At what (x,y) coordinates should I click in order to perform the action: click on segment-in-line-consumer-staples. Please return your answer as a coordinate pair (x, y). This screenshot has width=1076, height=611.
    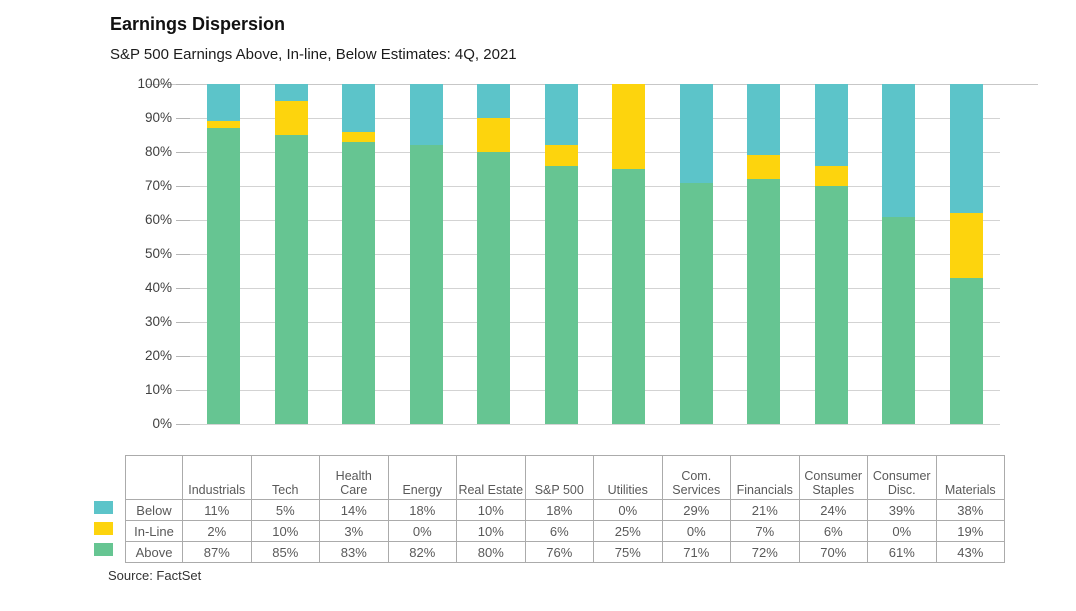
    Looking at the image, I should click on (831, 175).